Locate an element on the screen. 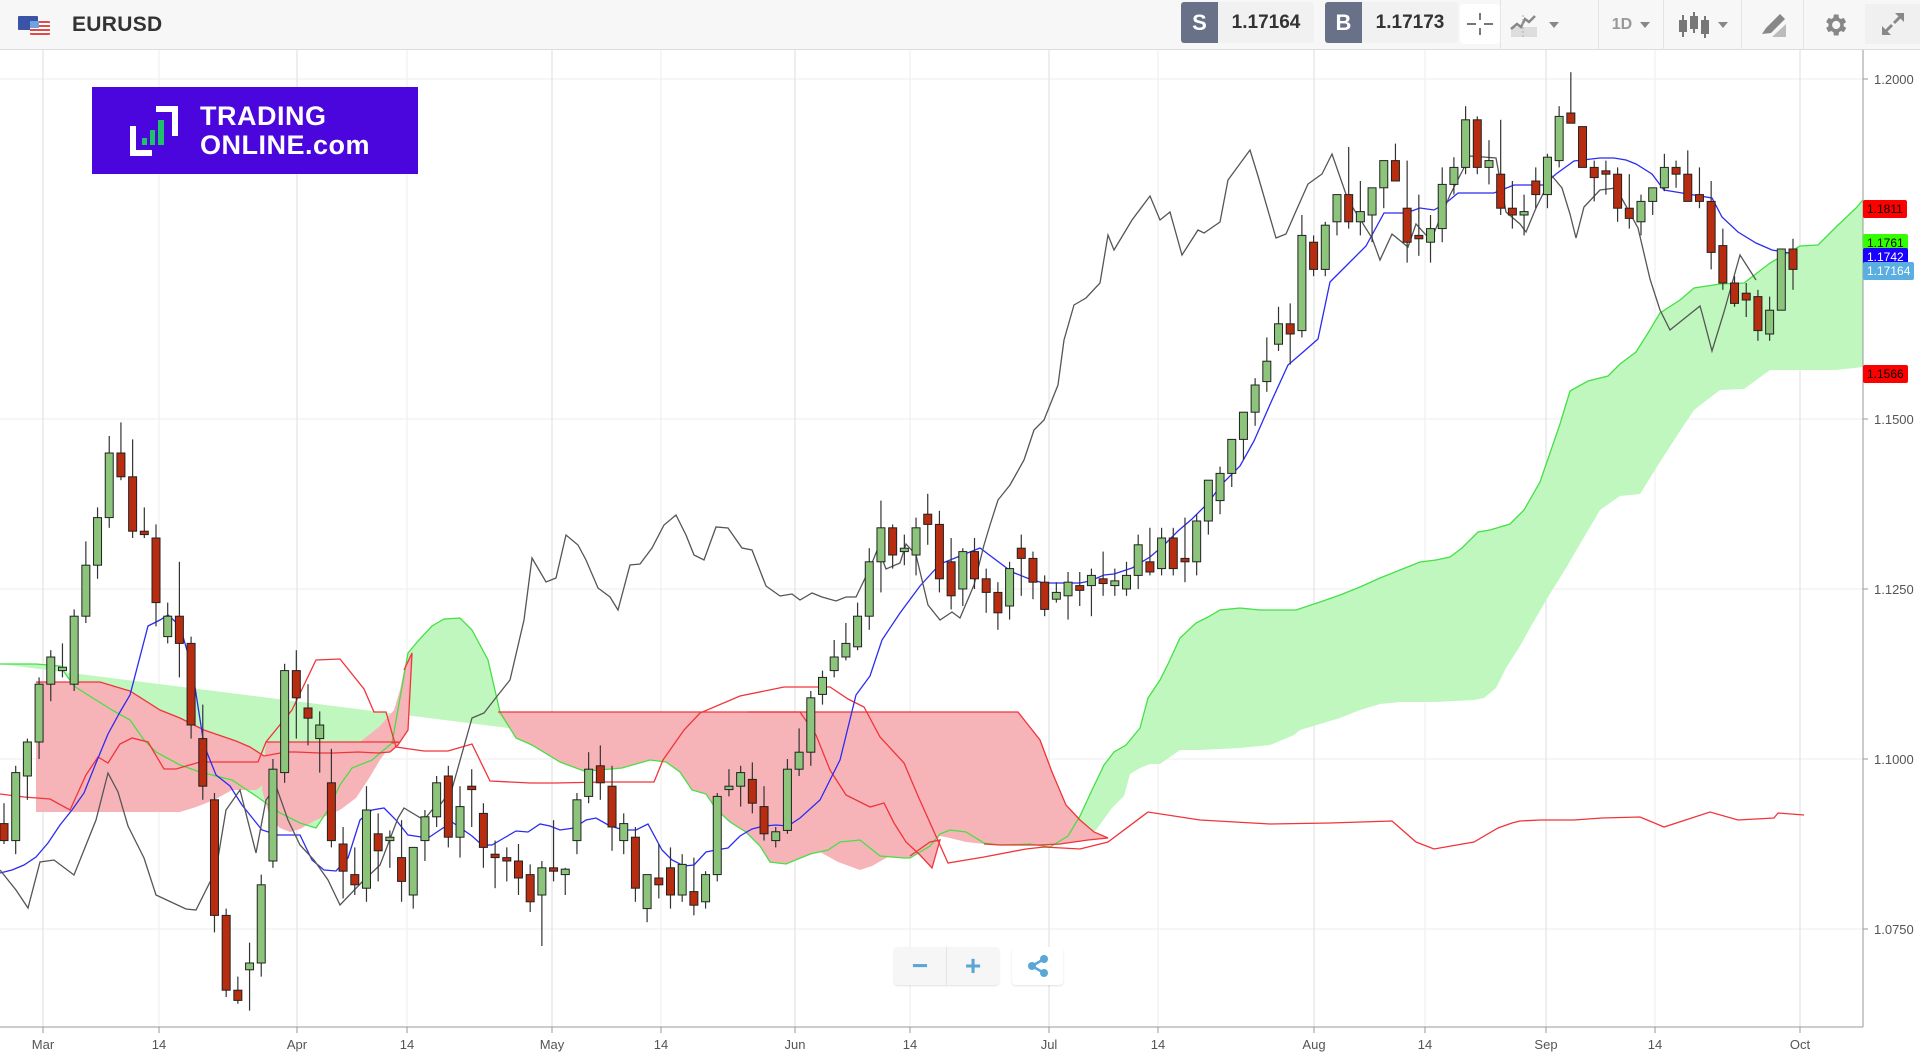 The width and height of the screenshot is (1920, 1055). symbol-name: EURUSD is located at coordinates (117, 24).